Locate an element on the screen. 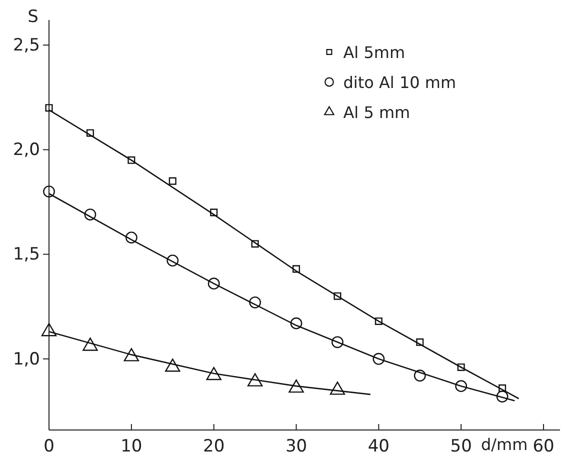 Image resolution: width=586 pixels, height=457 pixels. legend-label: Al 5mm is located at coordinates (374, 52).